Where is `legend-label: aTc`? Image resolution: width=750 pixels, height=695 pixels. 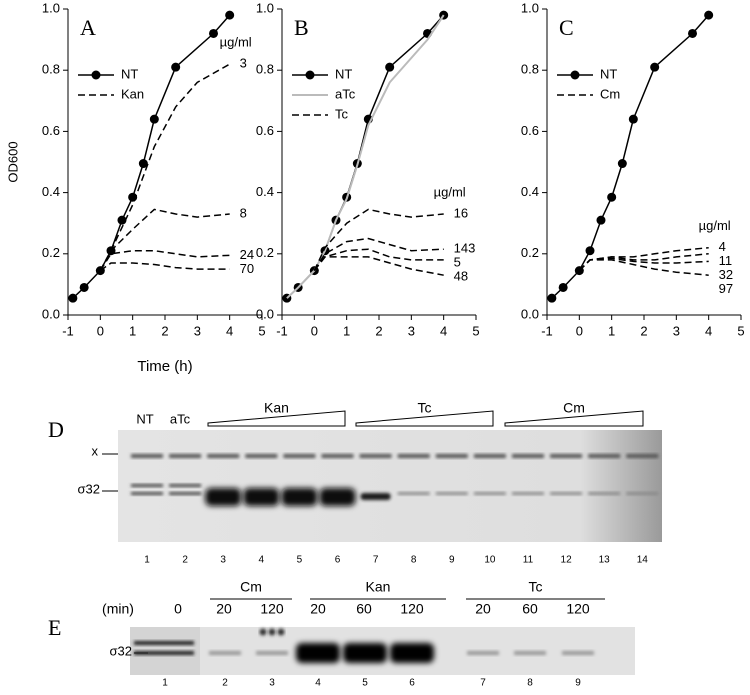
legend-label: aTc is located at coordinates (345, 93).